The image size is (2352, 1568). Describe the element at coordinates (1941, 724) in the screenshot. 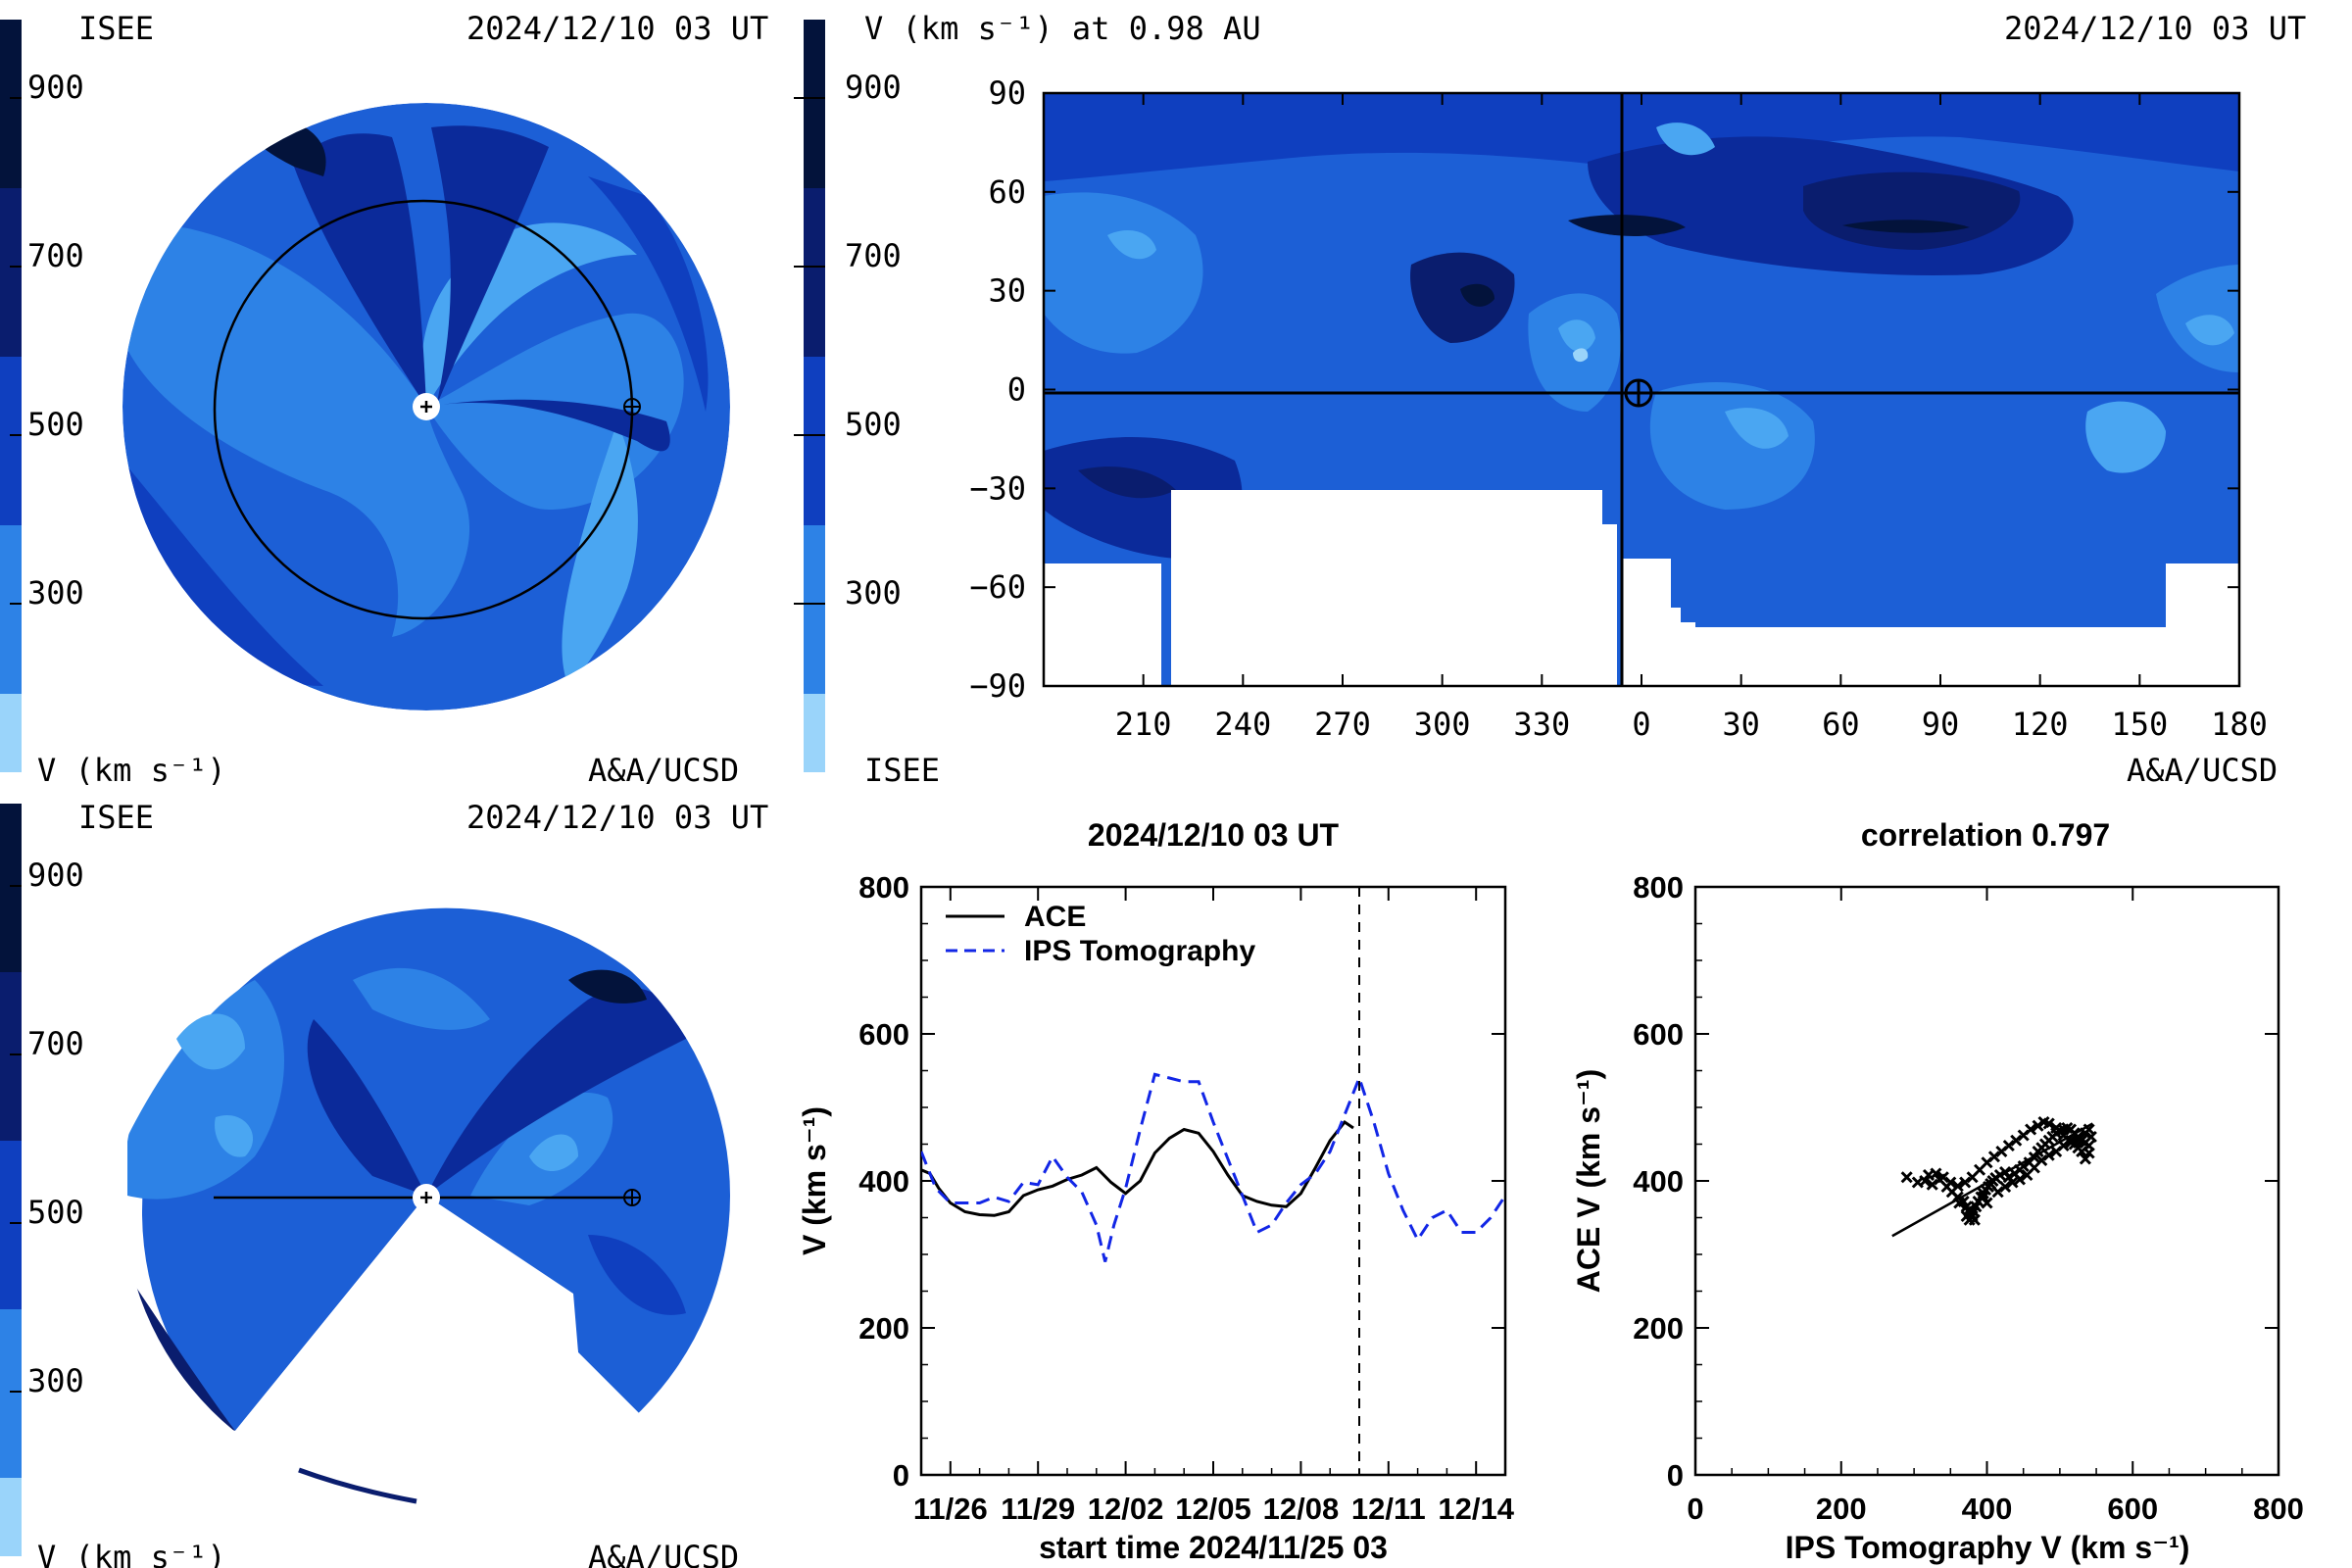

I see `x-tick-label: 90` at that location.